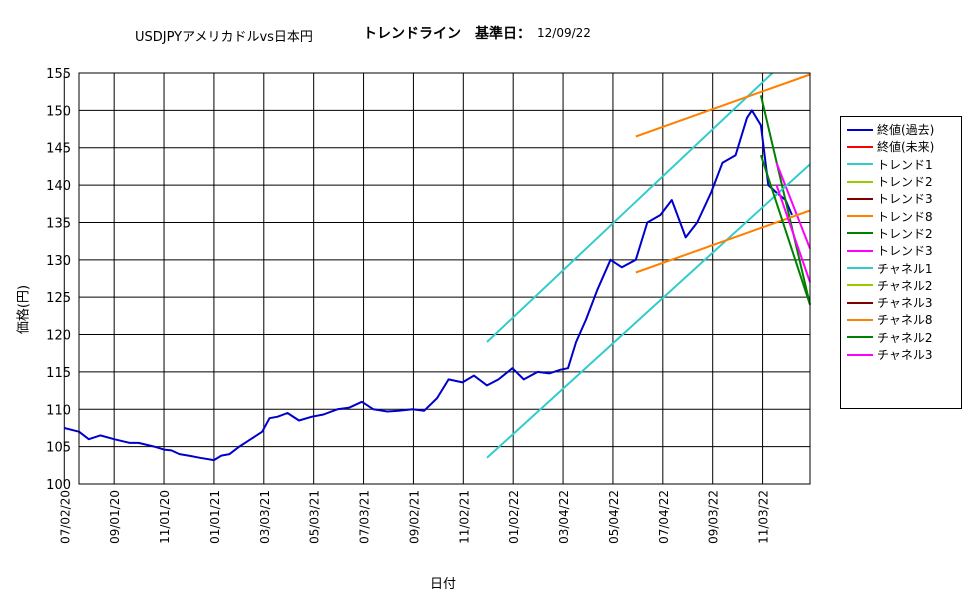 The image size is (975, 599). I want to click on x-tick-label: 11/02/21, so click(464, 517).